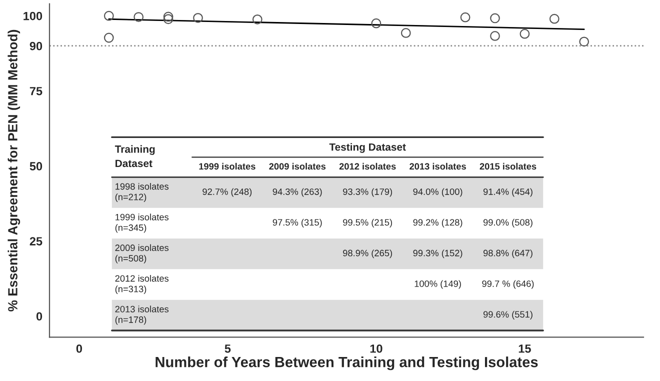 Image resolution: width=660 pixels, height=381 pixels. I want to click on x-axis-title: Number of Years Between Training and Testing Isolates, so click(347, 363).